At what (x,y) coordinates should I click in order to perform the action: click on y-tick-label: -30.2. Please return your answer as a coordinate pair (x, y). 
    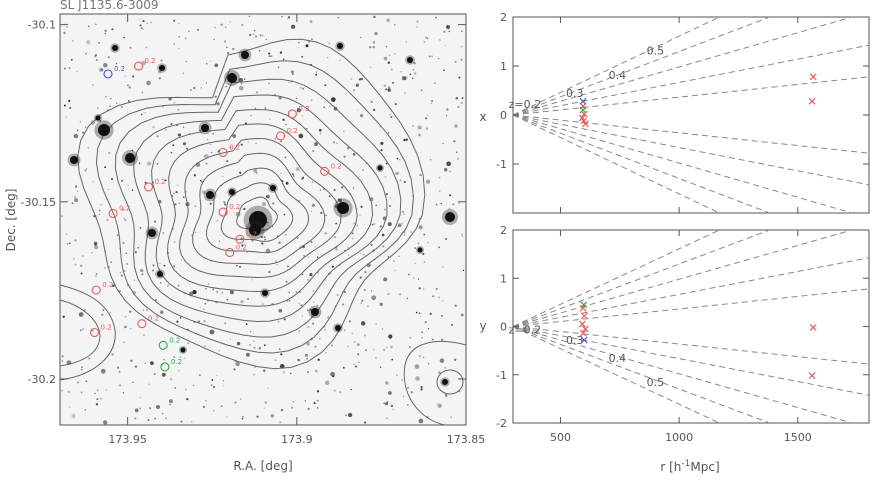
    Looking at the image, I should click on (42, 379).